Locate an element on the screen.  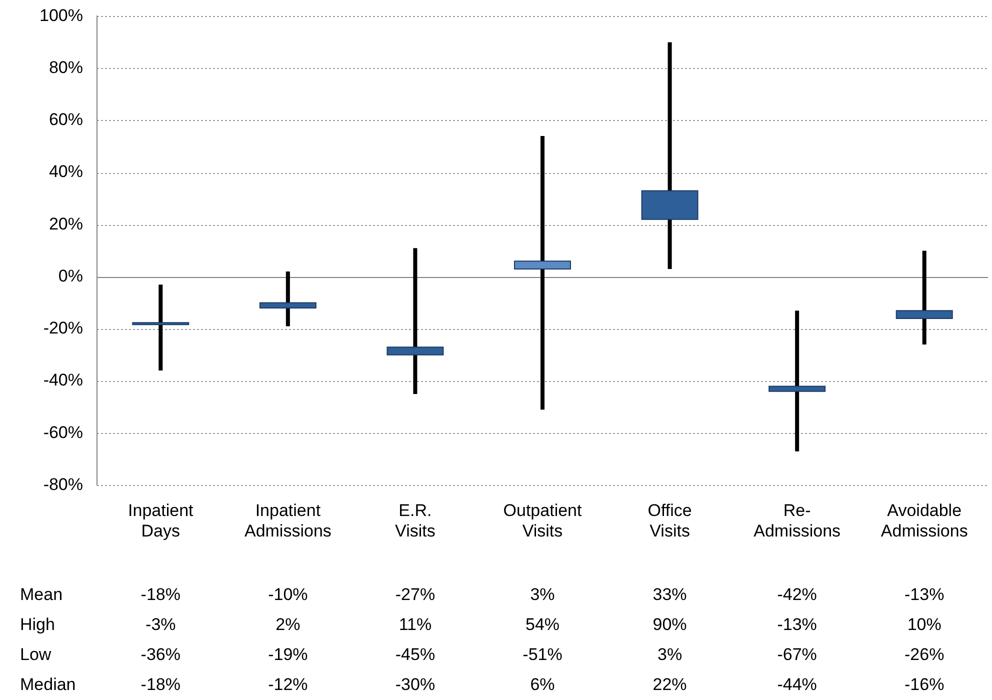
text: -36% is located at coordinates (160, 654).